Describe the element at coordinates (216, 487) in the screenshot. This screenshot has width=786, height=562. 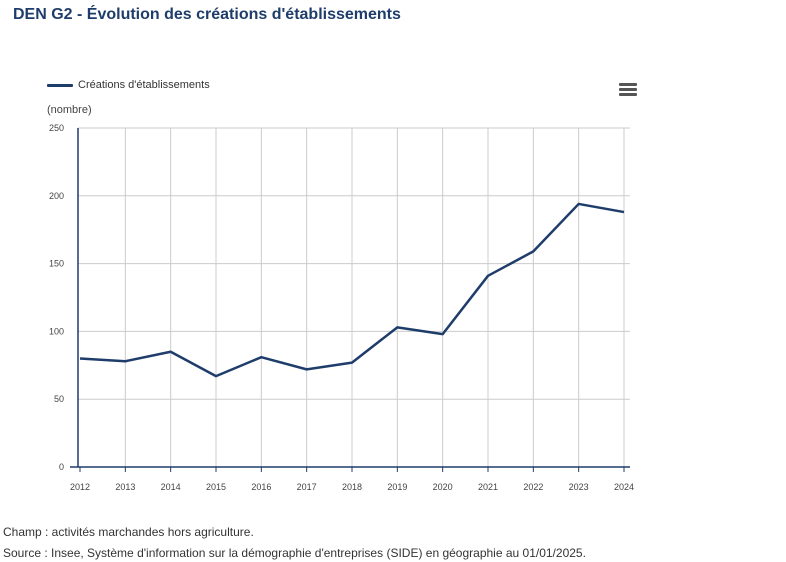
I see `x-tick-label: 2015` at that location.